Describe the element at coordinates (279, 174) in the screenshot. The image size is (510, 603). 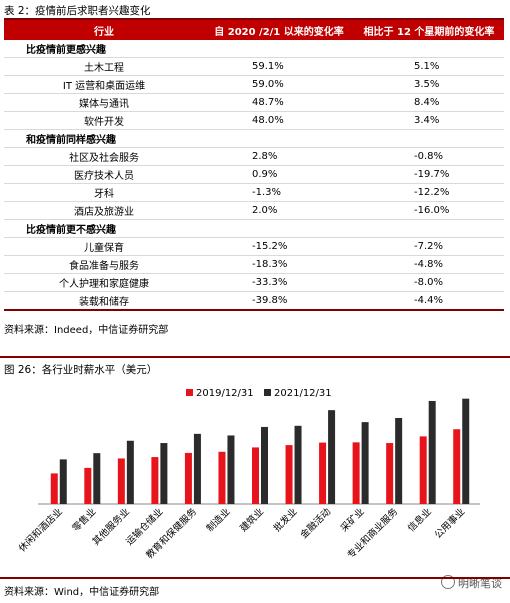
I see `change-since-cell: 0.9%` at that location.